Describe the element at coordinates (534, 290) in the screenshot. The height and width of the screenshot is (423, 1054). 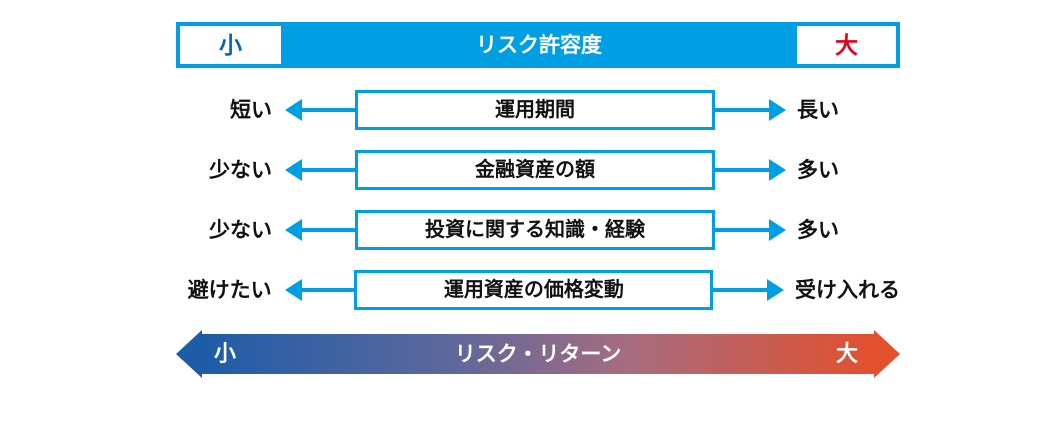
I see `factor-box: 運用資産の価格変動` at that location.